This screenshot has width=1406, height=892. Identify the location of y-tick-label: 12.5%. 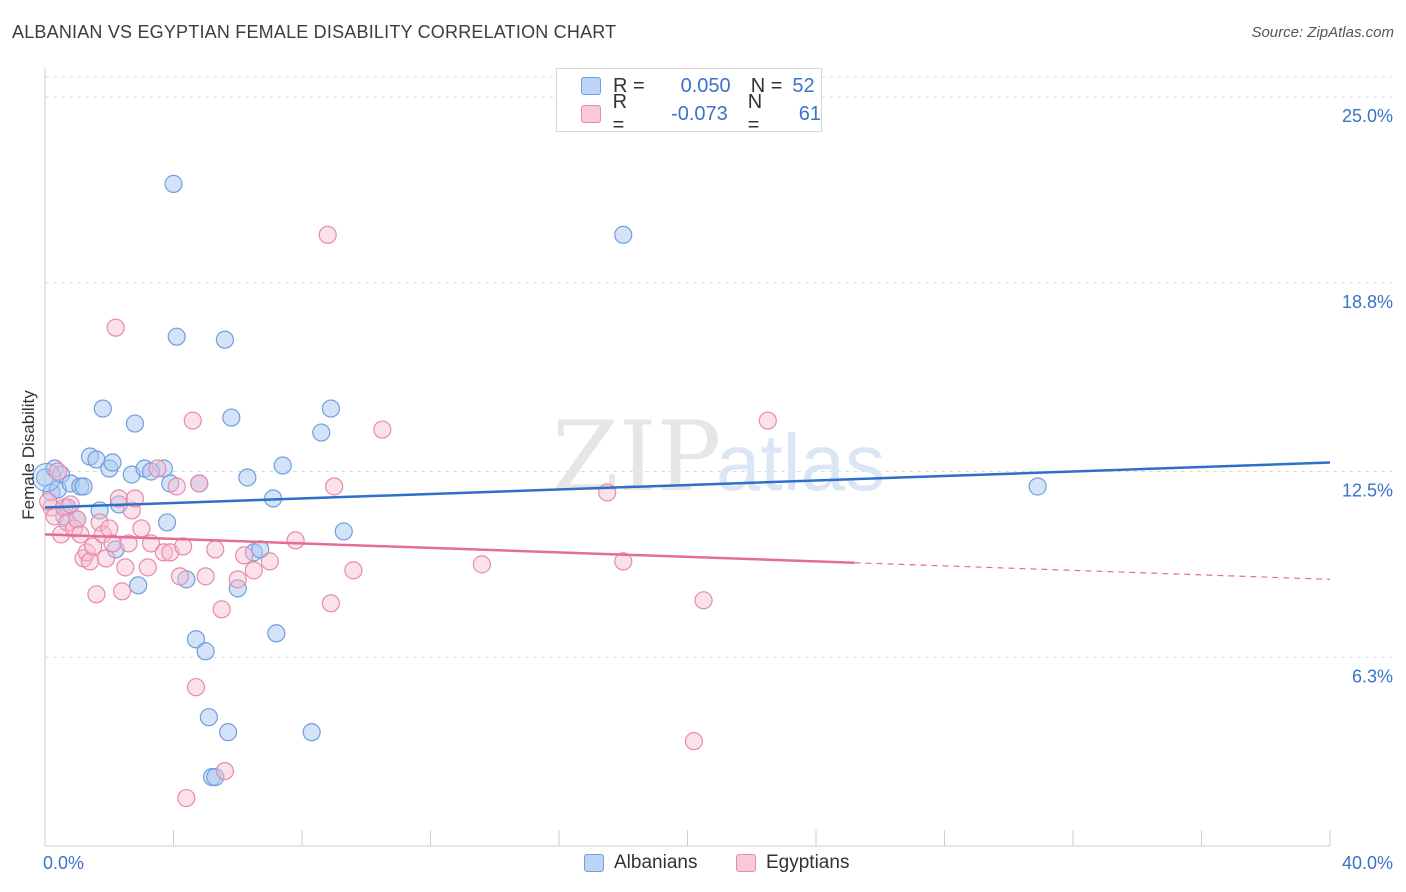
(1367, 491).